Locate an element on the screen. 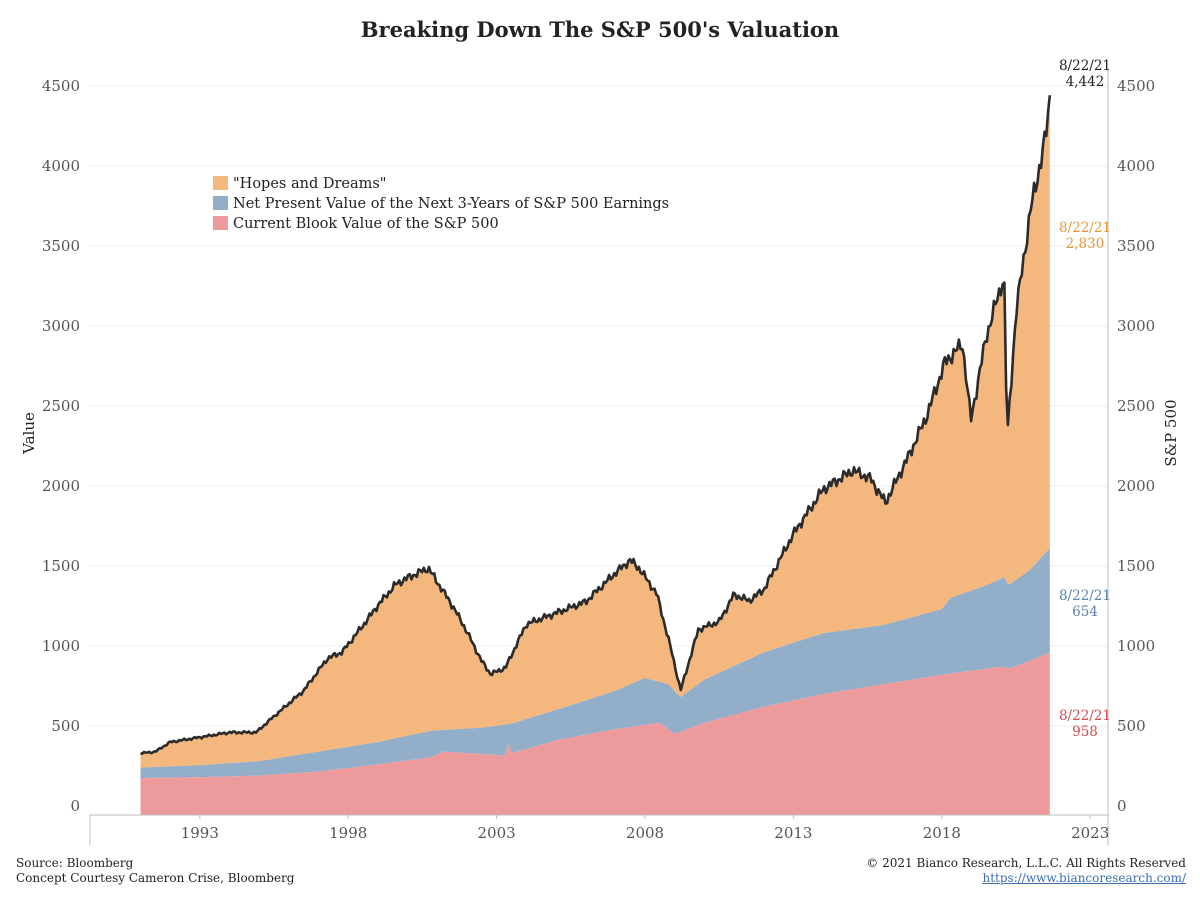 This screenshot has height=900, width=1200. y-tick-left-4500: 4500 is located at coordinates (61, 86).